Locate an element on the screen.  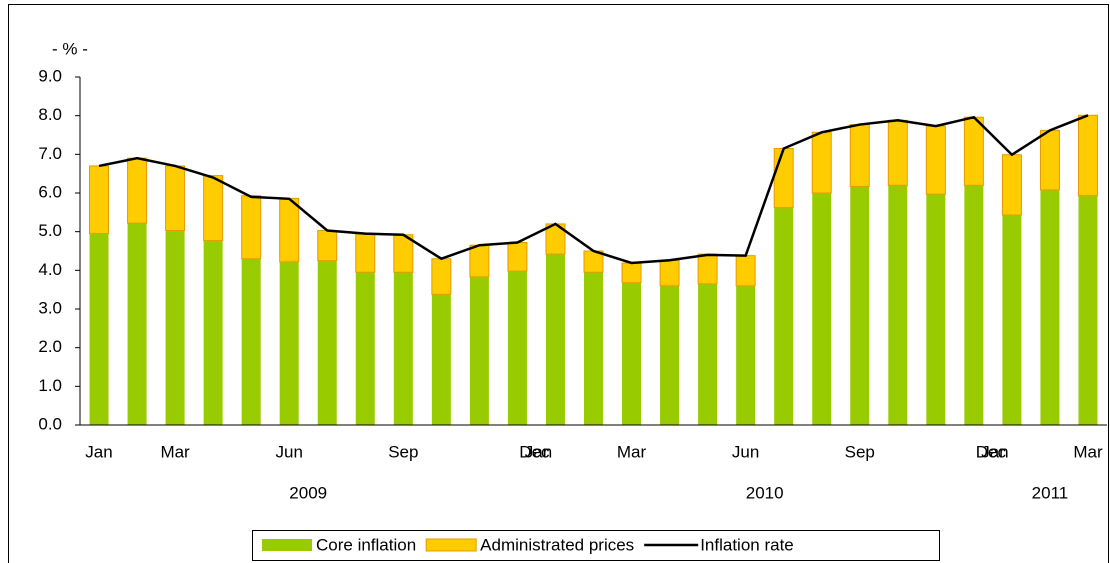
y-tick-label: 5.0 is located at coordinates (50, 230).